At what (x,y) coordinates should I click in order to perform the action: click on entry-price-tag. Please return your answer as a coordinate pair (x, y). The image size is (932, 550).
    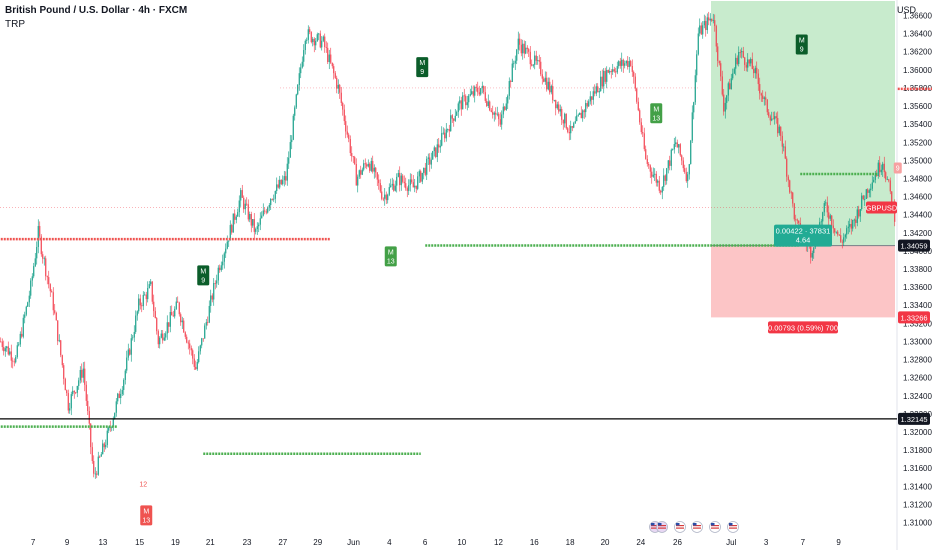
    Looking at the image, I should click on (914, 245).